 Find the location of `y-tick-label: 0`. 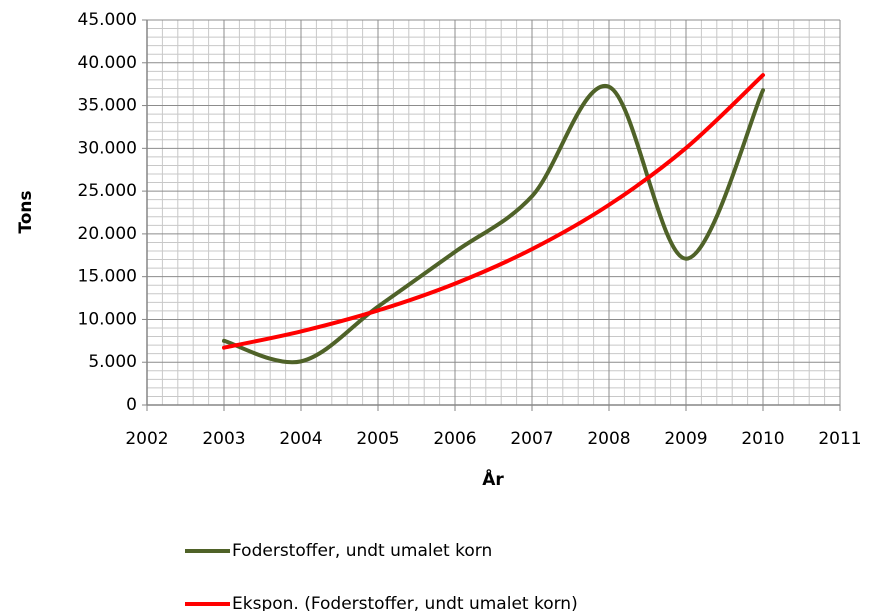

y-tick-label: 0 is located at coordinates (131, 405).